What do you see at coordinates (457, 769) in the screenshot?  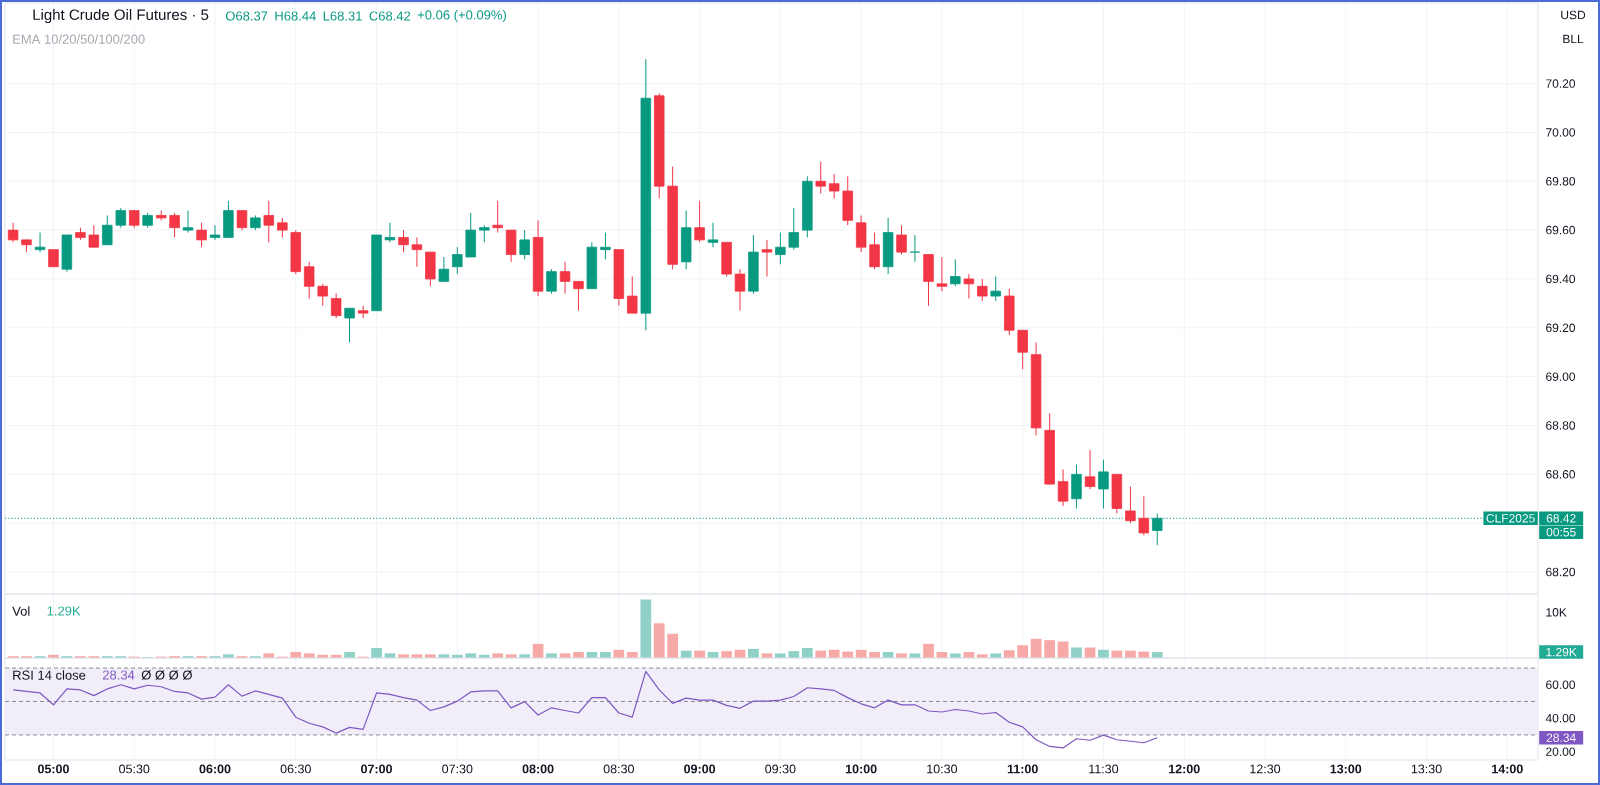 I see `x-tick-label: 07:30` at bounding box center [457, 769].